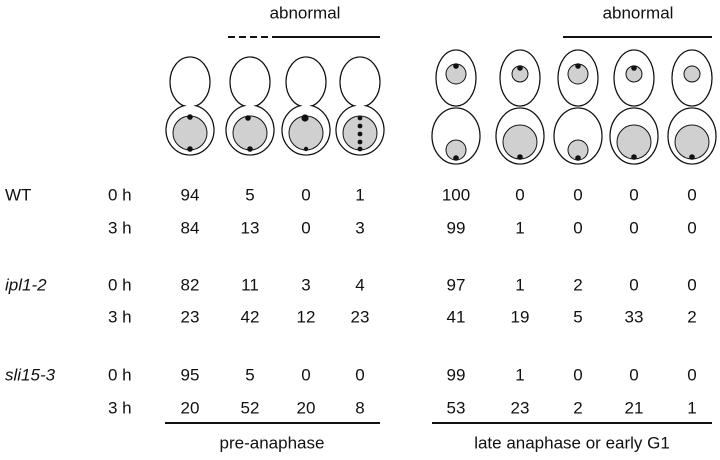 This screenshot has width=720, height=460. What do you see at coordinates (30, 374) in the screenshot?
I see `strain-label: sli15-3` at bounding box center [30, 374].